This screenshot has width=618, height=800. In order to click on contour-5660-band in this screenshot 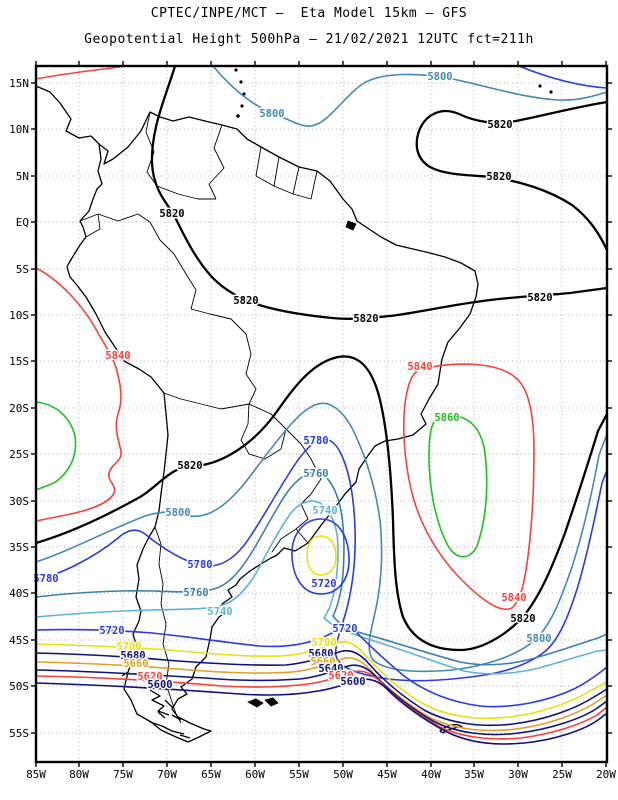, I will do `click(321, 694)`.